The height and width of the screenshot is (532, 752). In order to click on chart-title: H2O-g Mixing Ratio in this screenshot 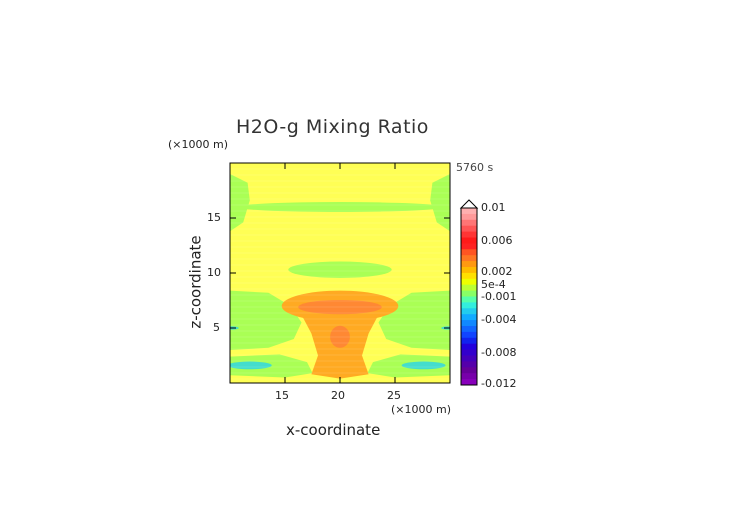, I will do `click(332, 127)`.